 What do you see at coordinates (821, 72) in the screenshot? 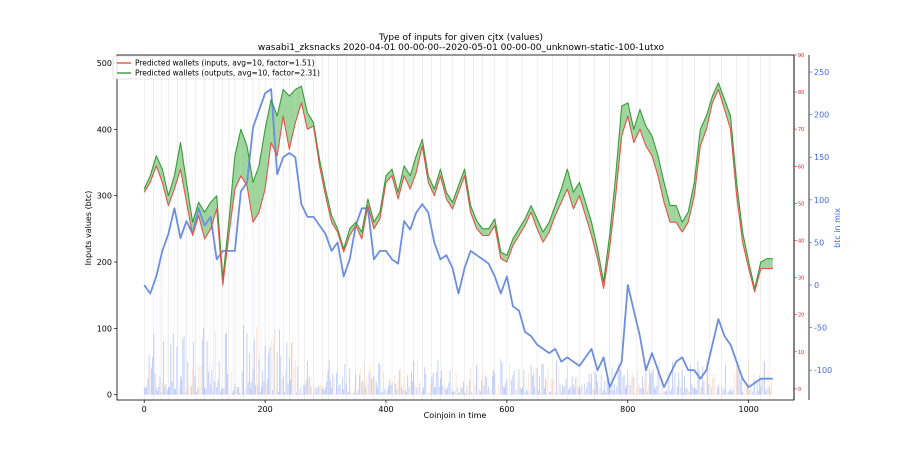
I see `y-right-blue-tick-label: 250` at bounding box center [821, 72].